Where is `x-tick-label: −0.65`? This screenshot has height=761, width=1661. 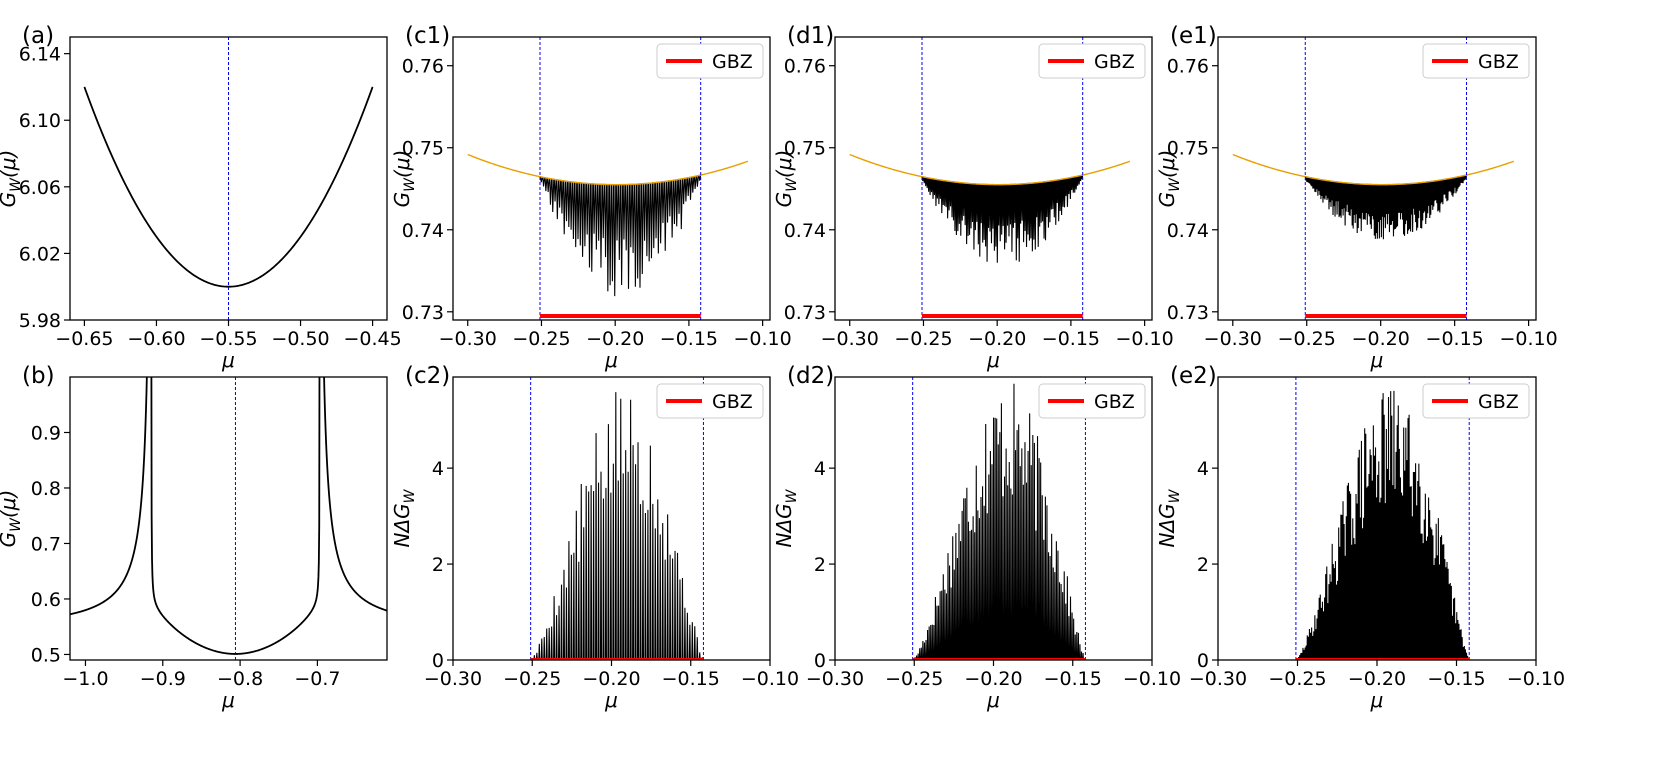 x-tick-label: −0.65 is located at coordinates (84, 339).